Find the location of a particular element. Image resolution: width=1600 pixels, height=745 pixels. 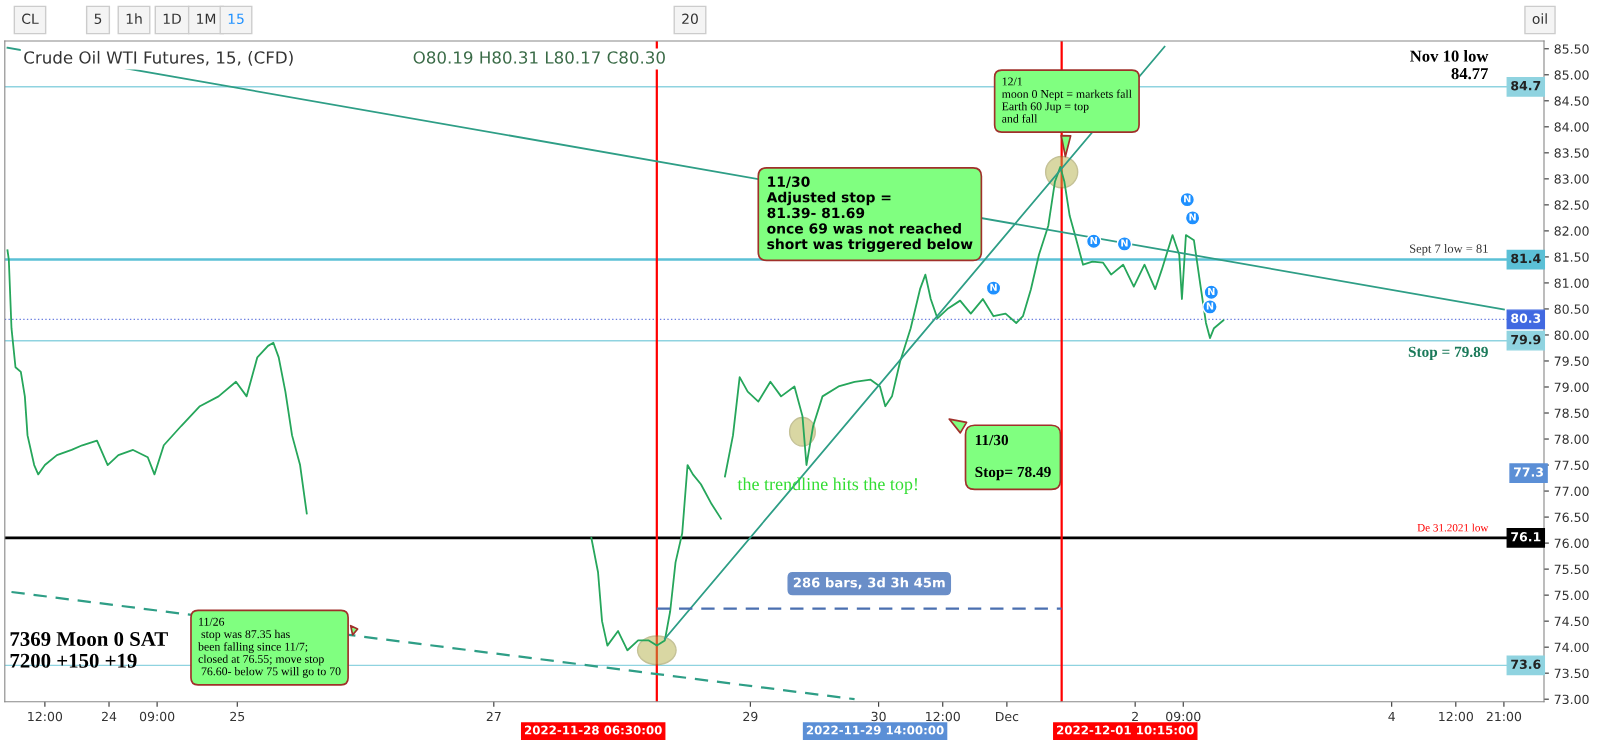

y-tick-label: 77.00 is located at coordinates (1571, 491).